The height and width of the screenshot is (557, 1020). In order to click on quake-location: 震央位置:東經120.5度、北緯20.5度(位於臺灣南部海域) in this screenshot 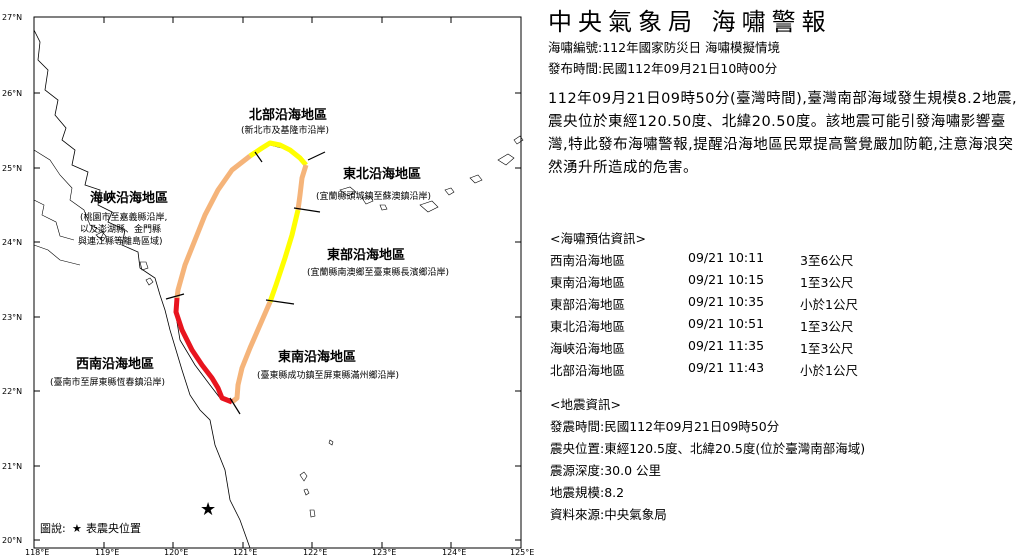, I will do `click(708, 448)`.